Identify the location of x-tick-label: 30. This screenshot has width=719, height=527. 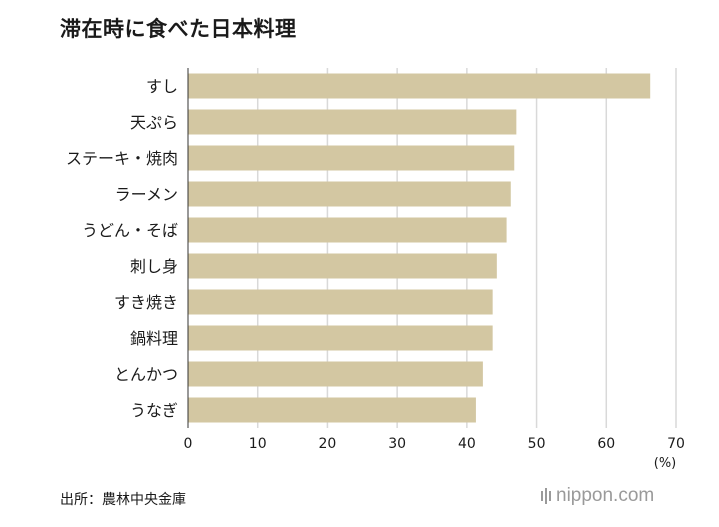
(397, 444).